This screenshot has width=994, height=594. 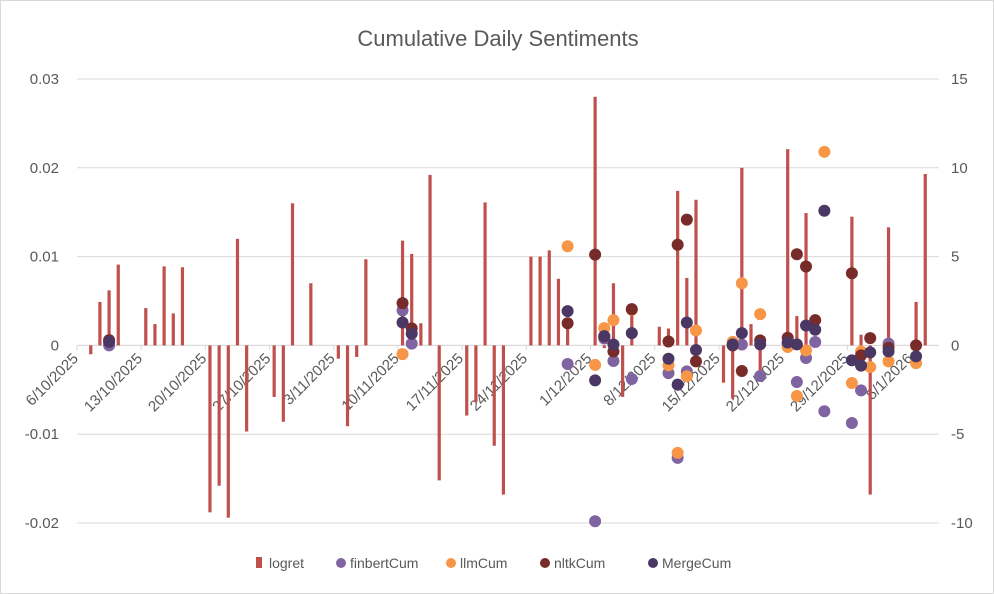 I want to click on left-tick-label: -0.02, so click(x=42, y=523).